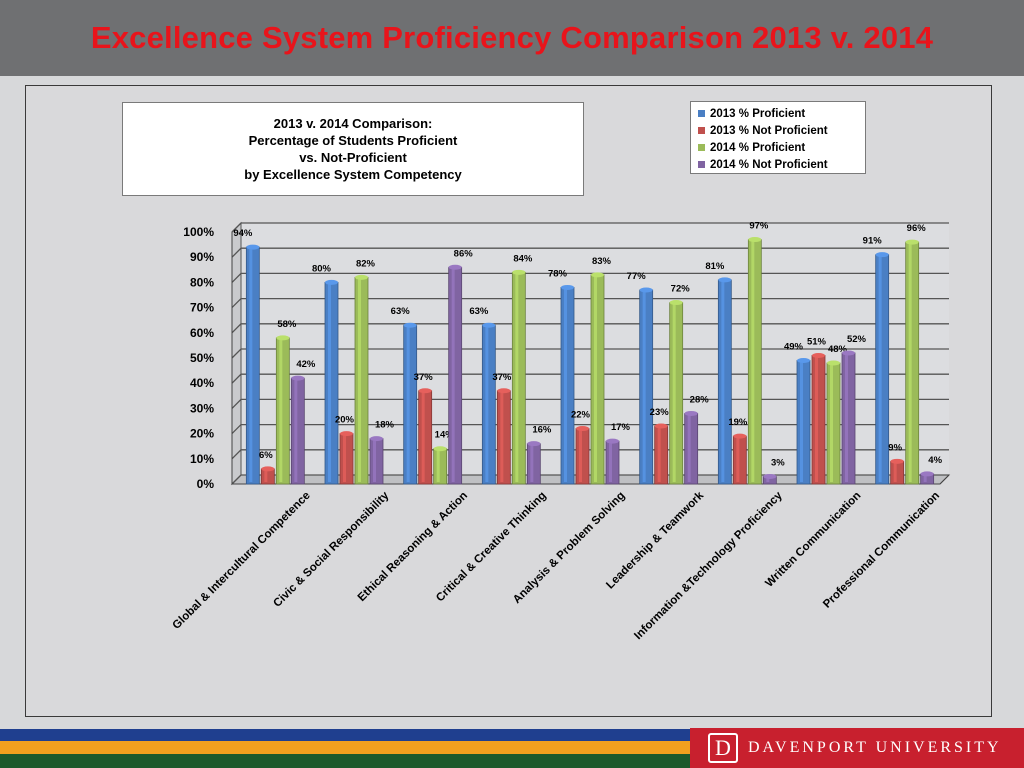  What do you see at coordinates (287, 324) in the screenshot?
I see `data-label: 58%` at bounding box center [287, 324].